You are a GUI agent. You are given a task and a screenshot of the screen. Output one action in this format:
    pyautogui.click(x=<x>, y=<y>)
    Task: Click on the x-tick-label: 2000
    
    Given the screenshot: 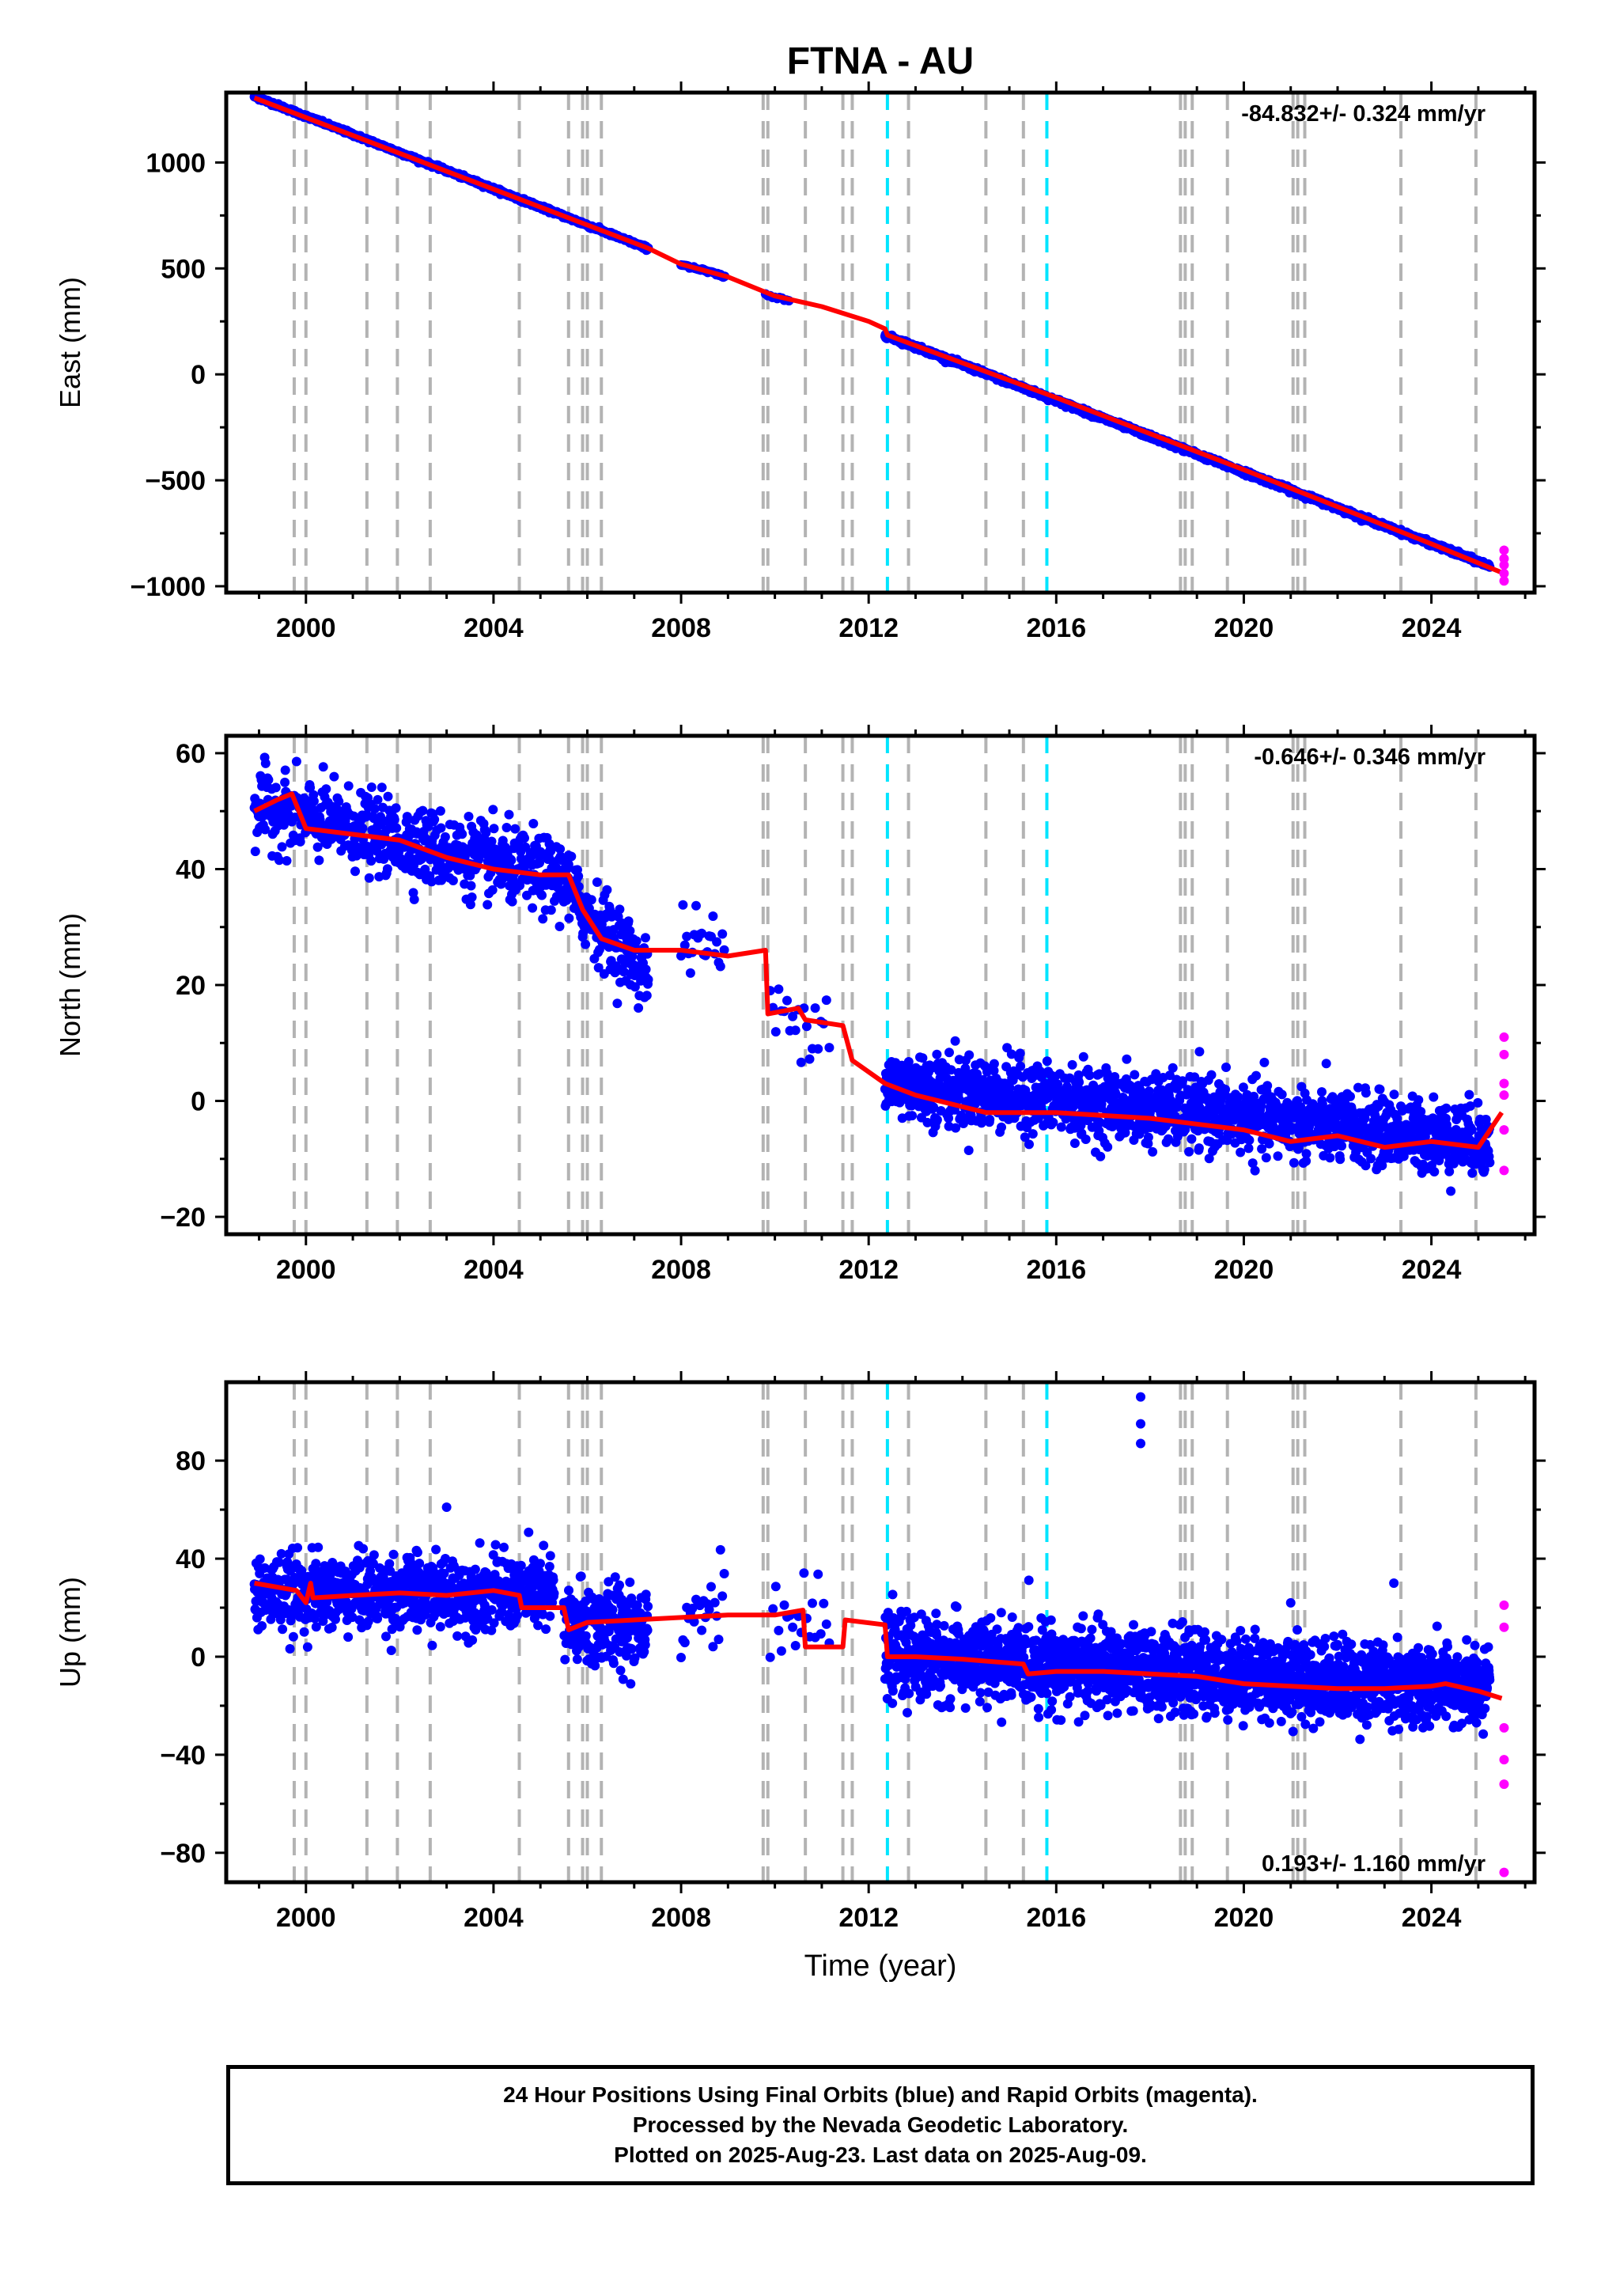 What is the action you would take?
    pyautogui.click(x=306, y=628)
    